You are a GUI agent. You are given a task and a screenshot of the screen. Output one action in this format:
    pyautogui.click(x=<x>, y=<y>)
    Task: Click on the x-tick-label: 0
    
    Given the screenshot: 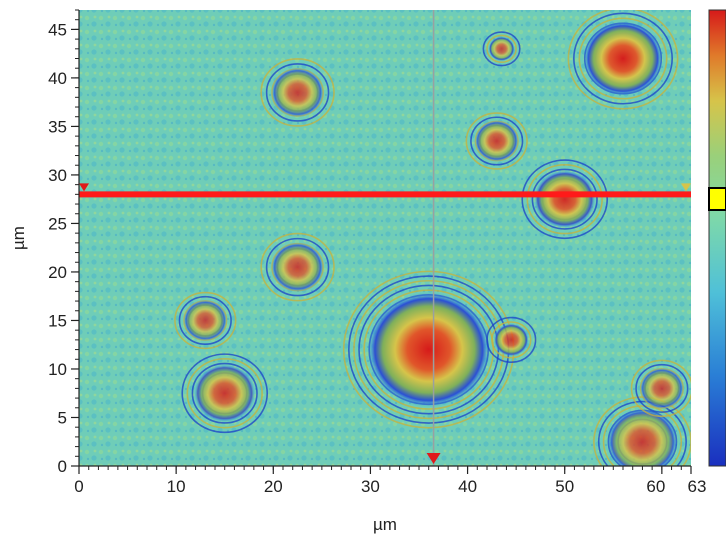 What is the action you would take?
    pyautogui.click(x=78, y=486)
    